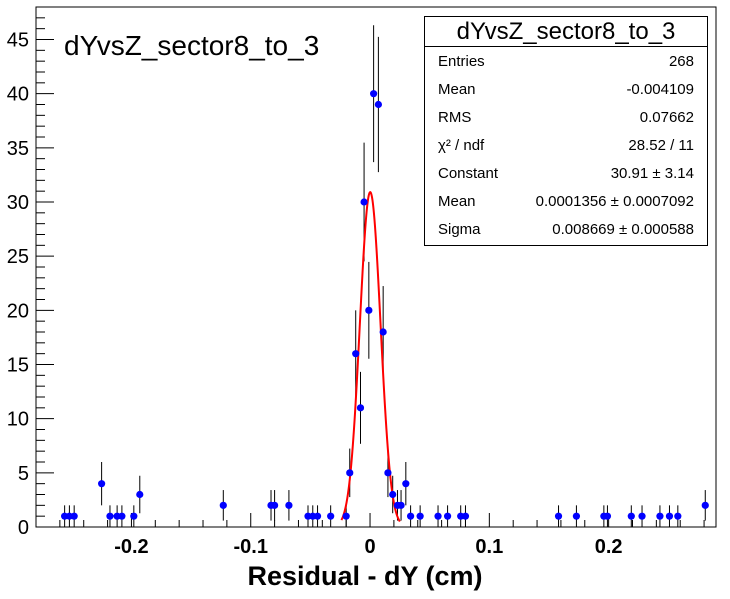  What do you see at coordinates (369, 547) in the screenshot?
I see `x-tick-label: 0` at bounding box center [369, 547].